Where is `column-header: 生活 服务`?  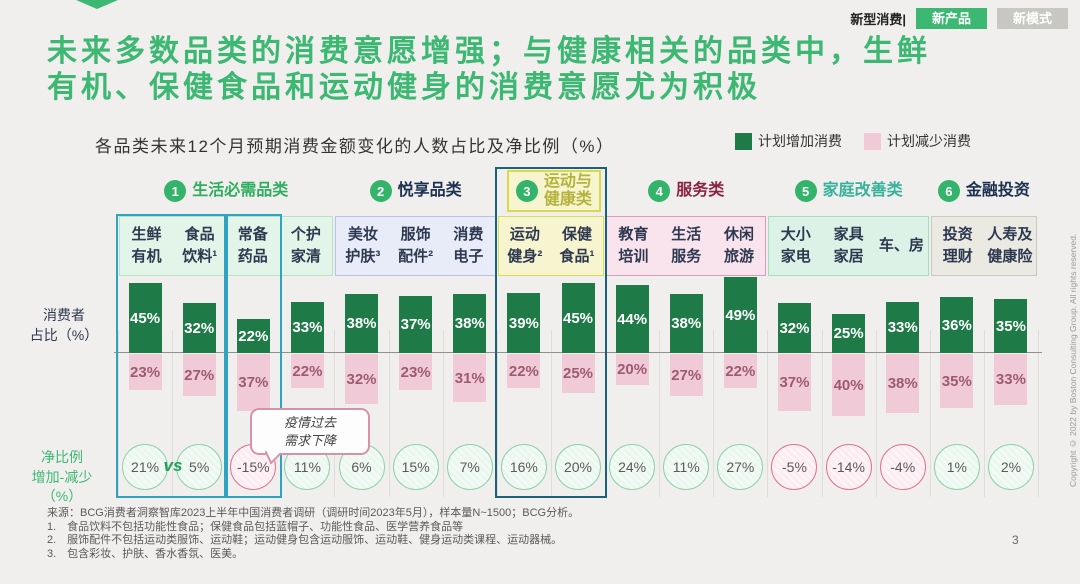 column-header: 生活 服务 is located at coordinates (686, 245).